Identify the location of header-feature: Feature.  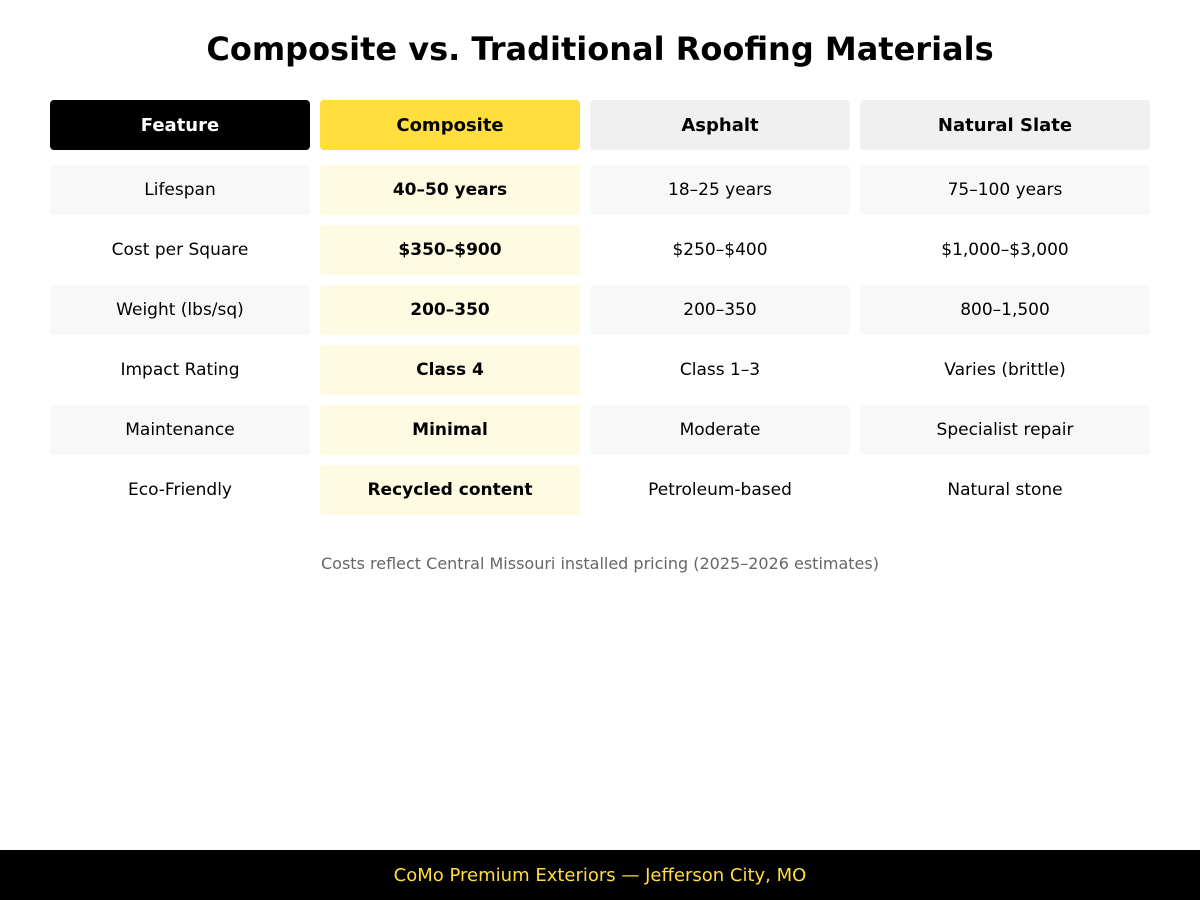
(180, 125).